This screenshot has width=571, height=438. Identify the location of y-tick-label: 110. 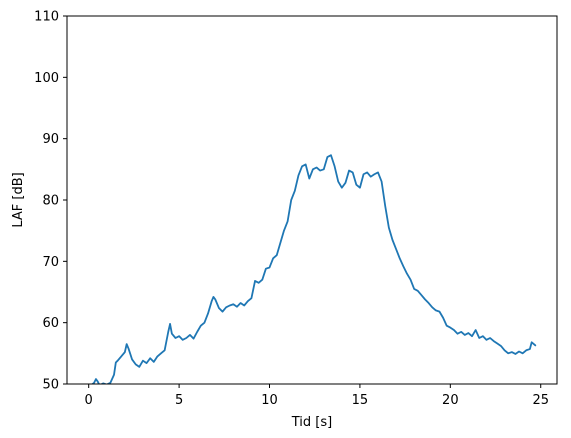
(46, 17).